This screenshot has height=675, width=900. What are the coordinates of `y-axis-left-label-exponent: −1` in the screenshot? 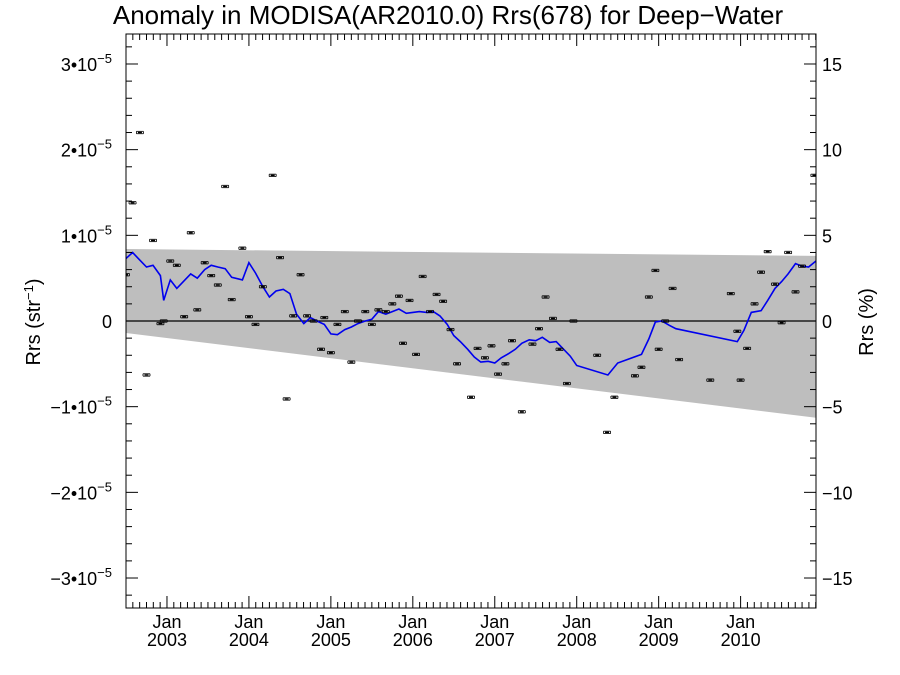 It's located at (28, 292).